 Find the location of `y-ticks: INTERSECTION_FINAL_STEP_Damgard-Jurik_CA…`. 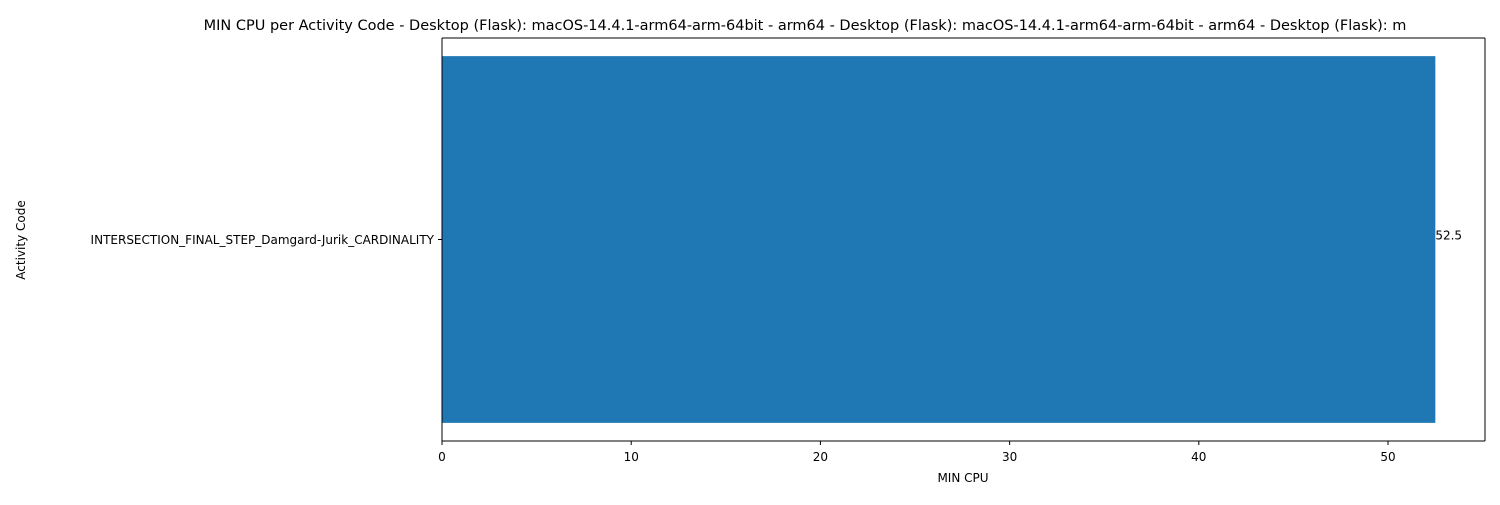

y-ticks: INTERSECTION_FINAL_STEP_Damgard-Jurik_CA… is located at coordinates (266, 240).